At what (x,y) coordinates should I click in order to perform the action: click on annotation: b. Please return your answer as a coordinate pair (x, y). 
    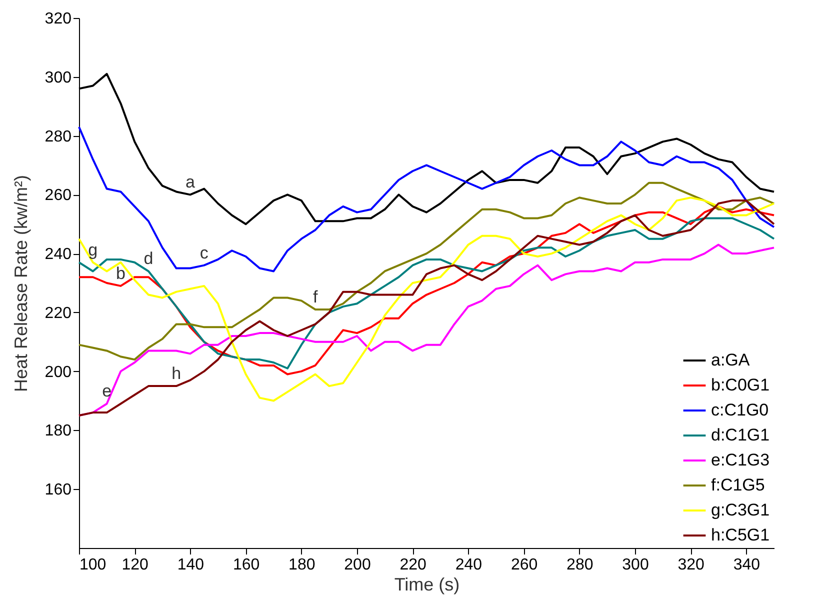
    Looking at the image, I should click on (121, 273).